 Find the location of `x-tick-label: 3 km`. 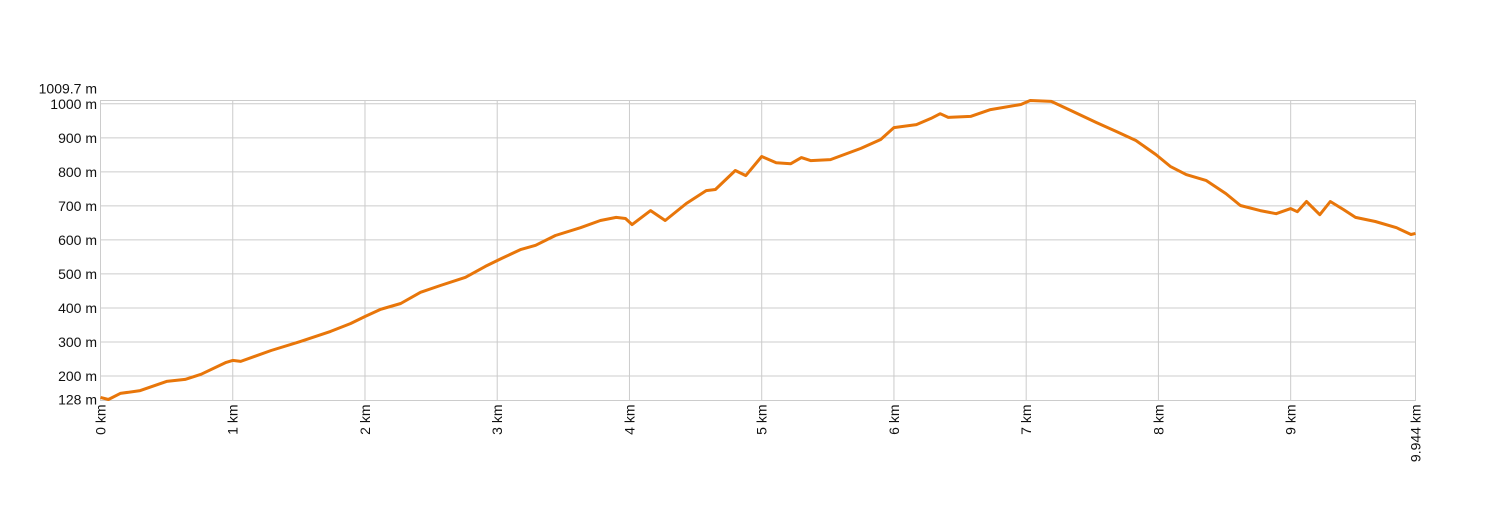

x-tick-label: 3 km is located at coordinates (497, 420).